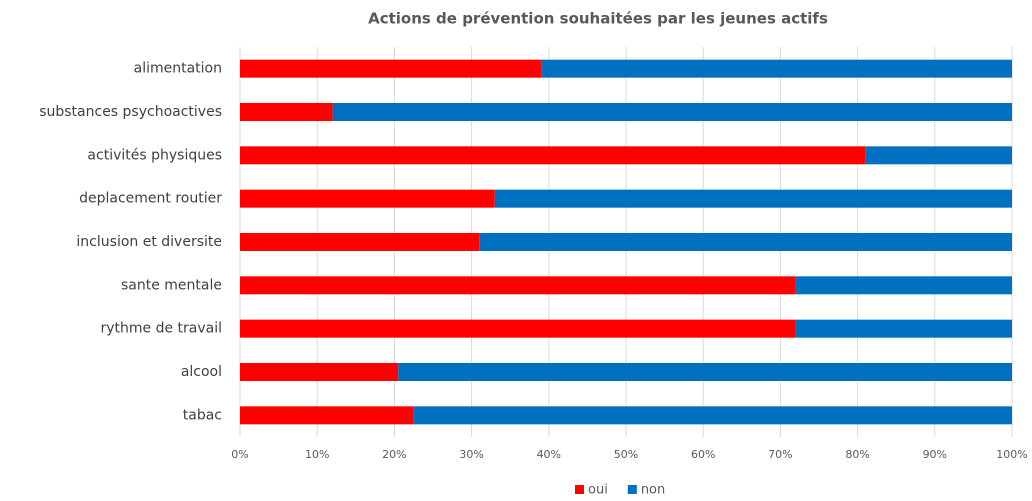  What do you see at coordinates (178, 69) in the screenshot?
I see `y-tick-label: alimentation` at bounding box center [178, 69].